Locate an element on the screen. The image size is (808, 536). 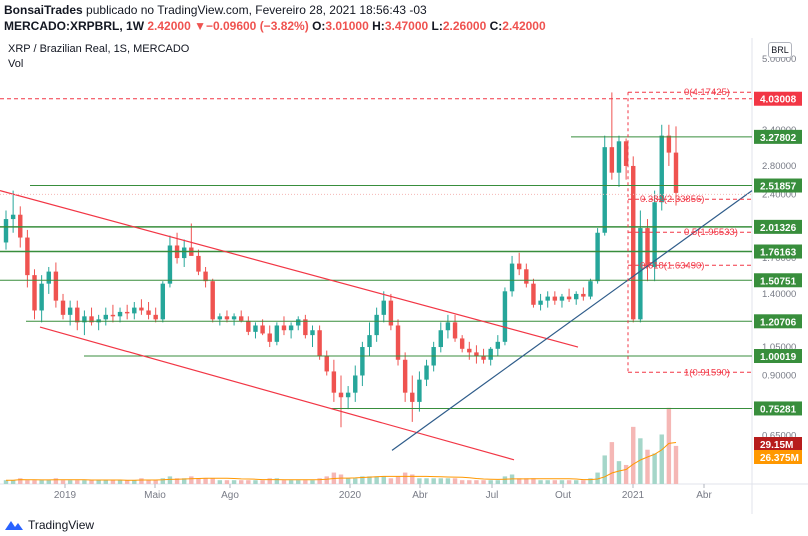
low-value: 2.26000 is located at coordinates (464, 26).